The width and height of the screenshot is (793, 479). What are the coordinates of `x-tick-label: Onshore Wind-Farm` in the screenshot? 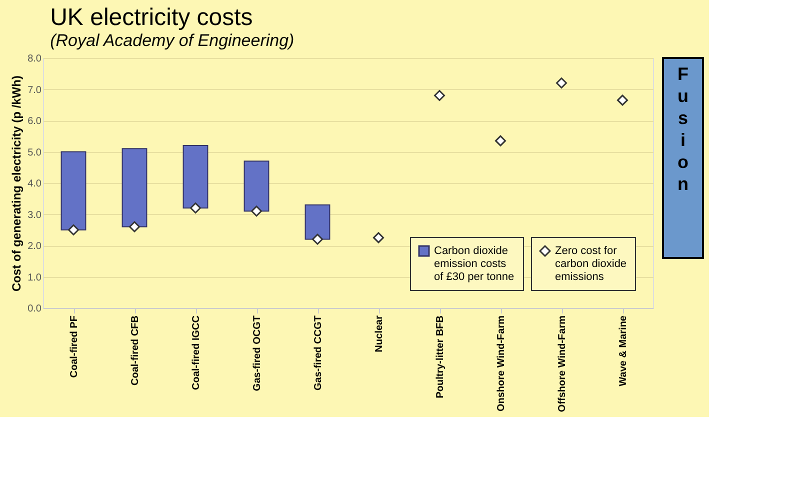 It's located at (501, 363).